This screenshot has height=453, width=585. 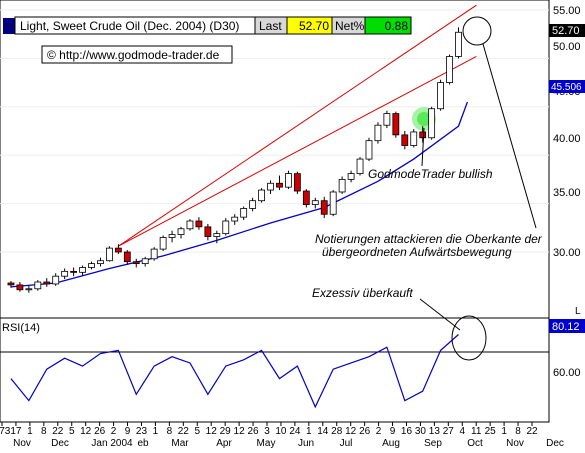 I want to click on price-tick-55: 55.00, so click(x=567, y=11).